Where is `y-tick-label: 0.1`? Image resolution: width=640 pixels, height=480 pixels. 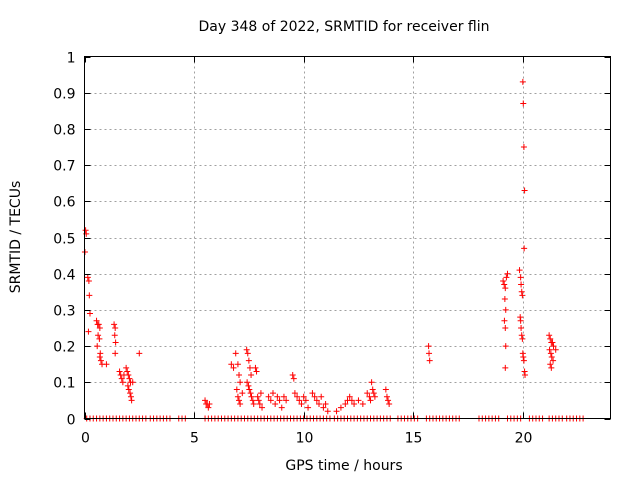 y-tick-label: 0.1 is located at coordinates (64, 384).